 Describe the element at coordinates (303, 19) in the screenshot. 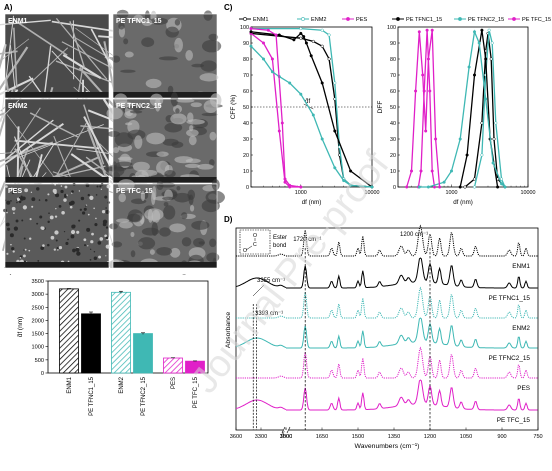

I see `legend-marker` at that location.